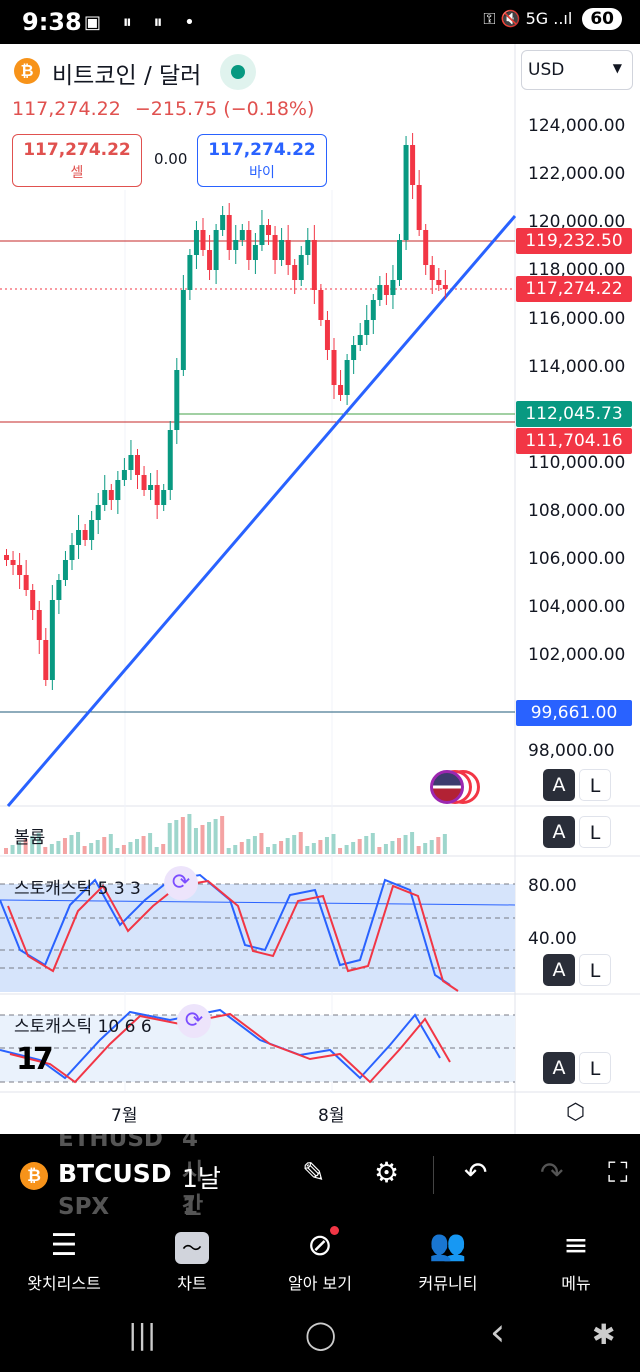 Image resolution: width=640 pixels, height=1372 pixels. I want to click on nav-icon-wrap: 〜, so click(192, 1247).